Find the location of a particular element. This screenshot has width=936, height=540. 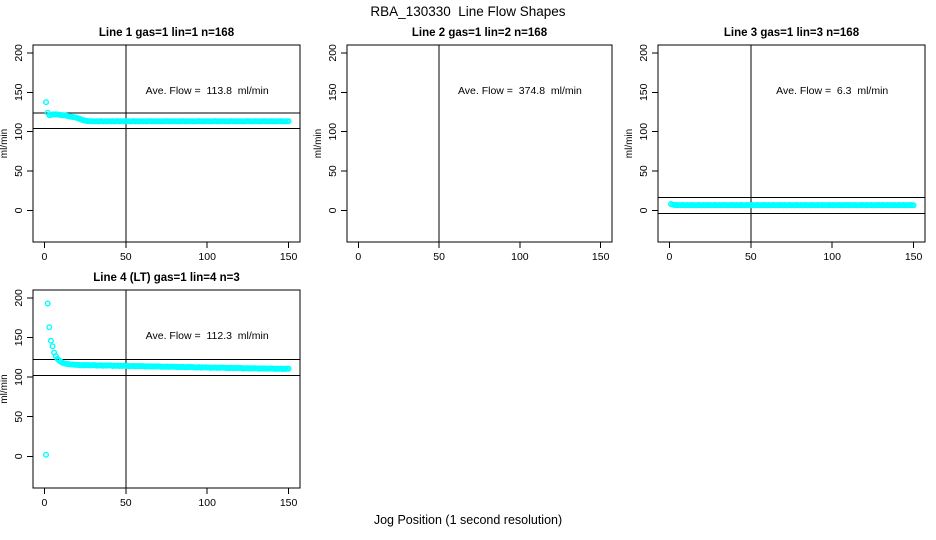

ave-flow-annotation: Ave. Flow = 112.3 ml/min is located at coordinates (207, 336).